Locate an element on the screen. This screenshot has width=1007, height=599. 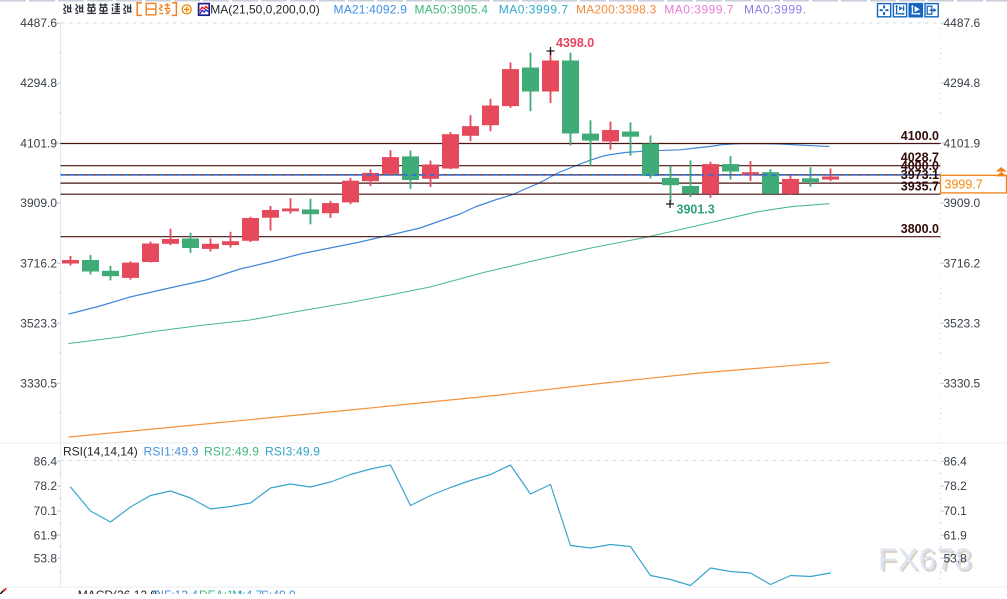
svg-text: RSI3:49.9 is located at coordinates (292, 452).